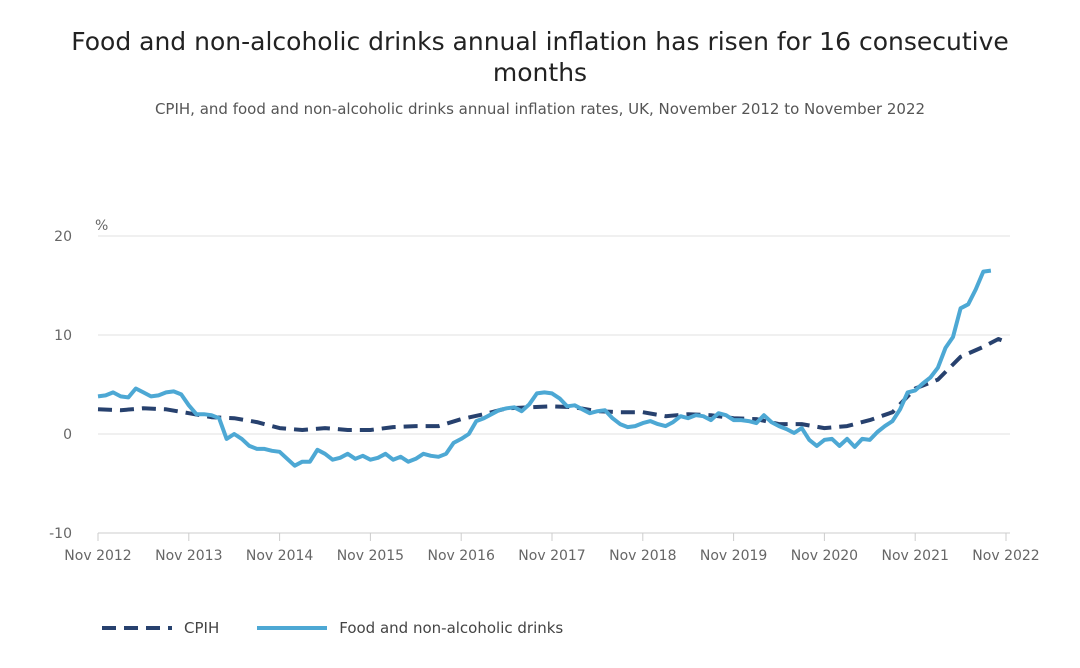 This screenshot has width=1080, height=668. I want to click on legend-item-cpih: CPIH, so click(159, 628).